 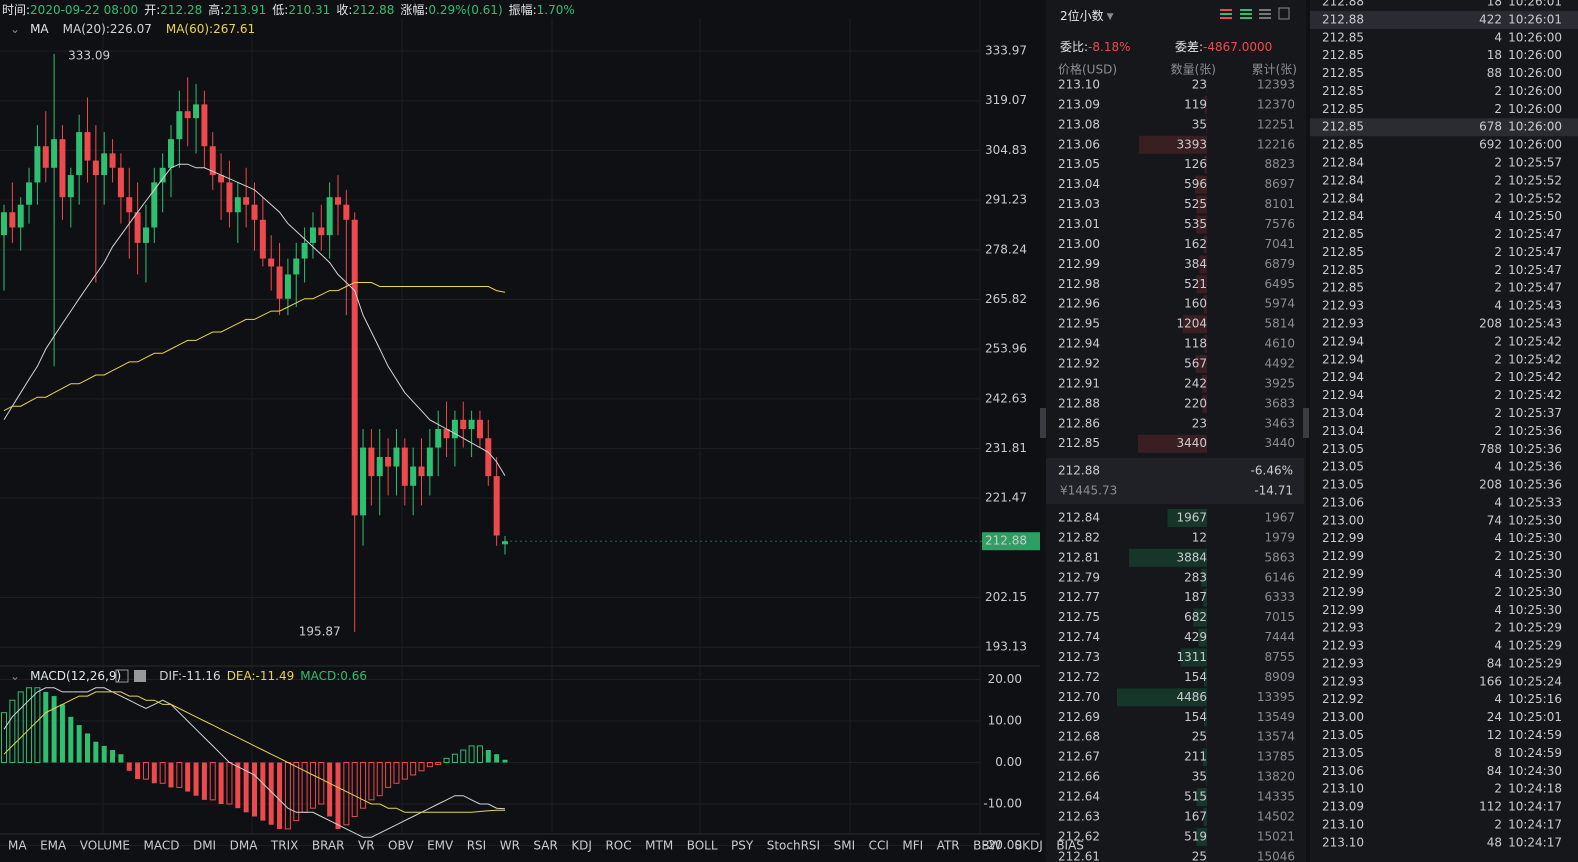 I want to click on trade-price: 213.05, so click(x=1343, y=735).